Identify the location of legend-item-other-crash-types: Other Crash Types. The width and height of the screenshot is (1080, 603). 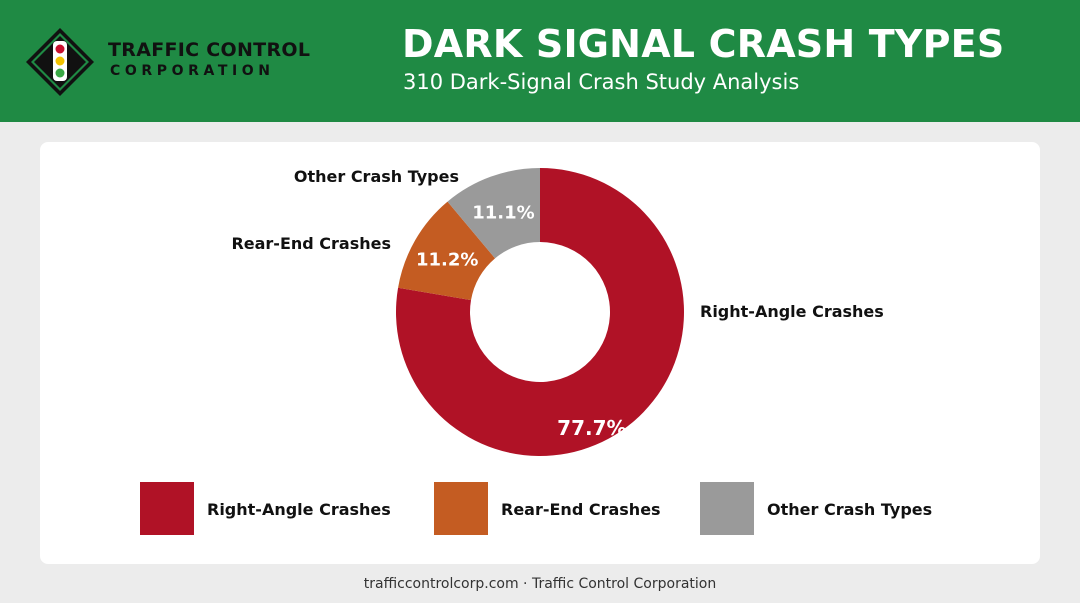
(816, 508).